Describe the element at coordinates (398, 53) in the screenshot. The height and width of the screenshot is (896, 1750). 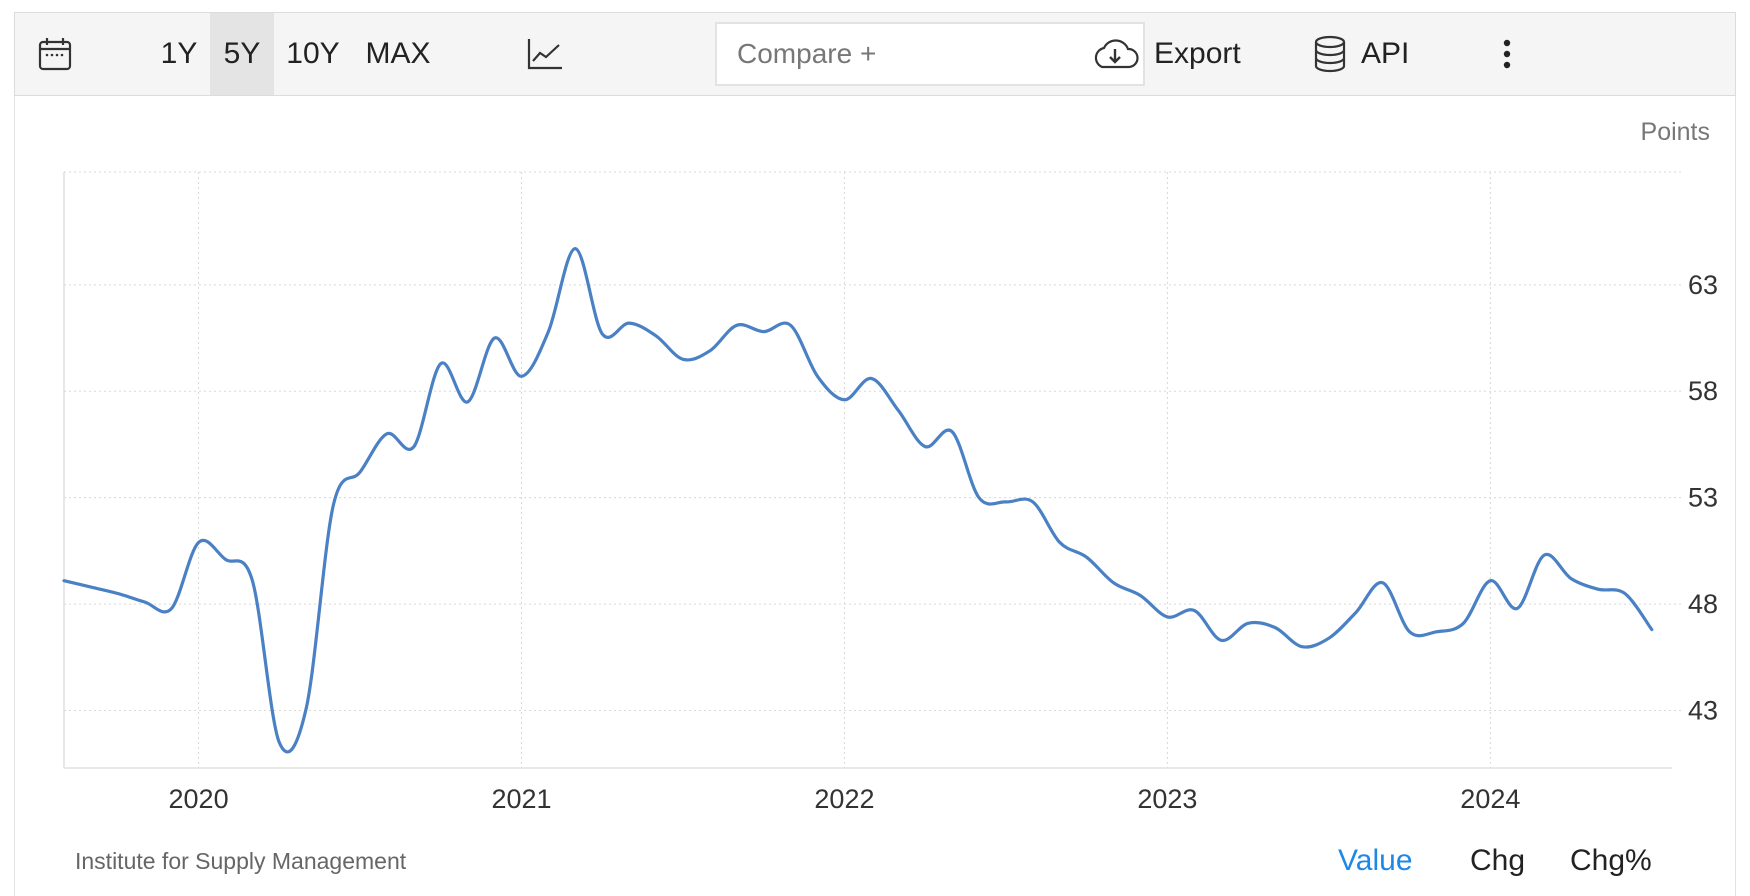
I see `range-max-button: MAX` at that location.